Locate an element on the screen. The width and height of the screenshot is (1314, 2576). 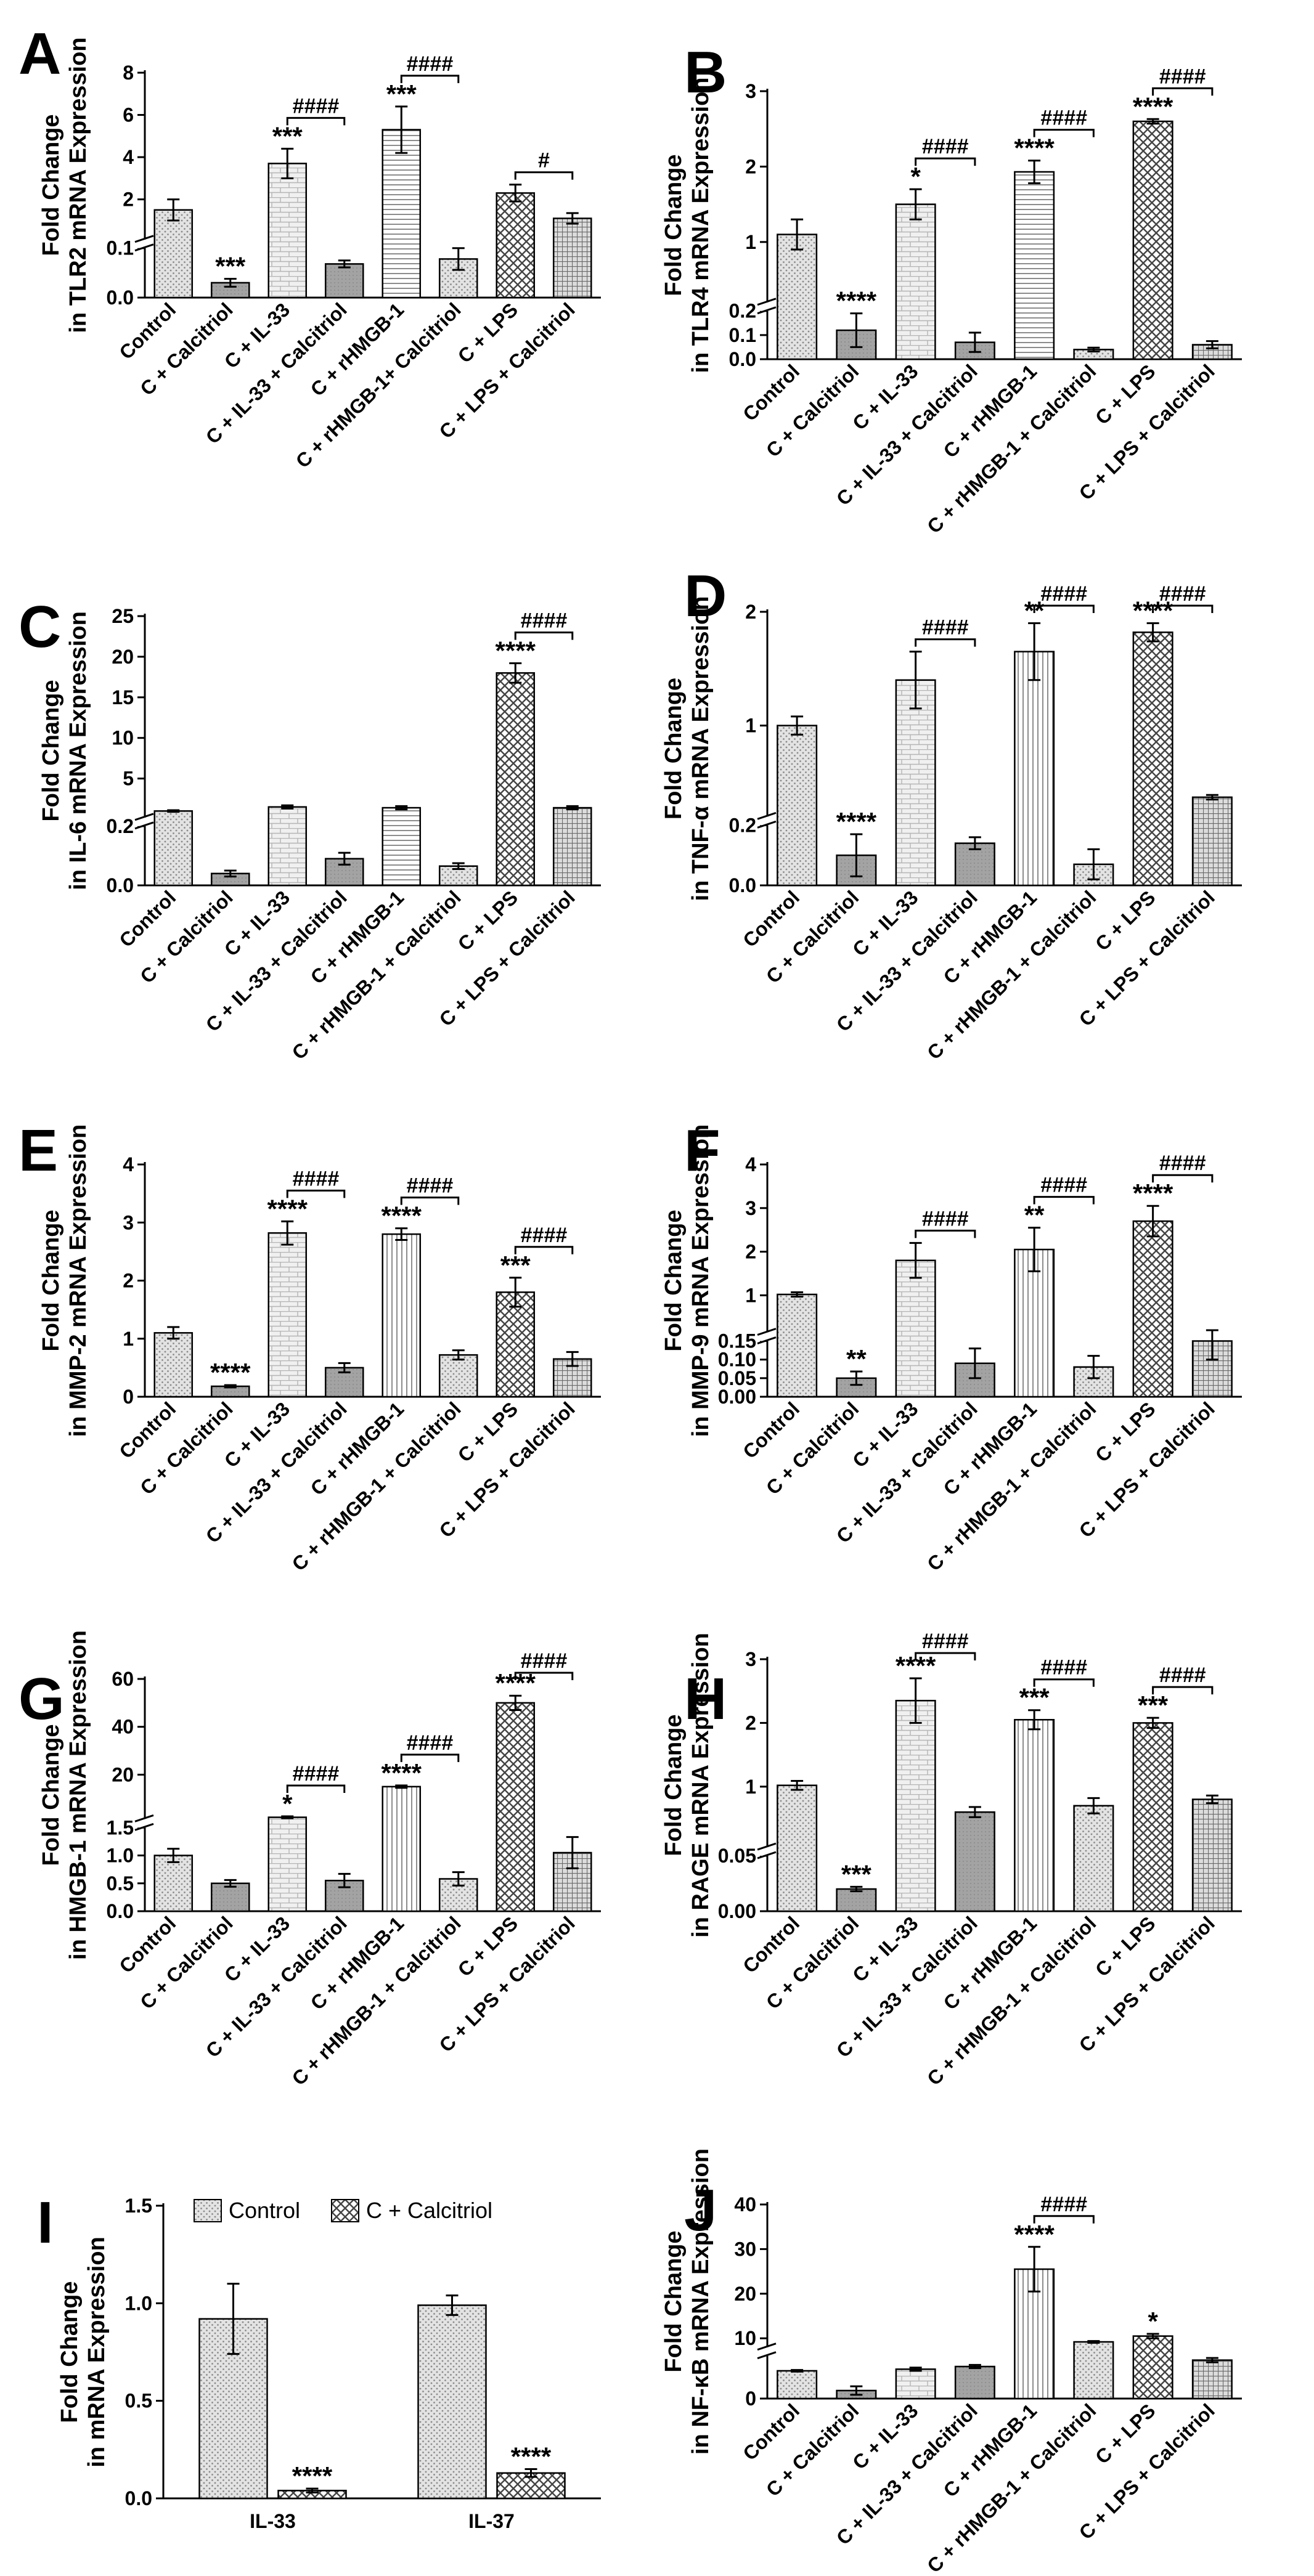
bar-c-calcitriol is located at coordinates (856, 1900).